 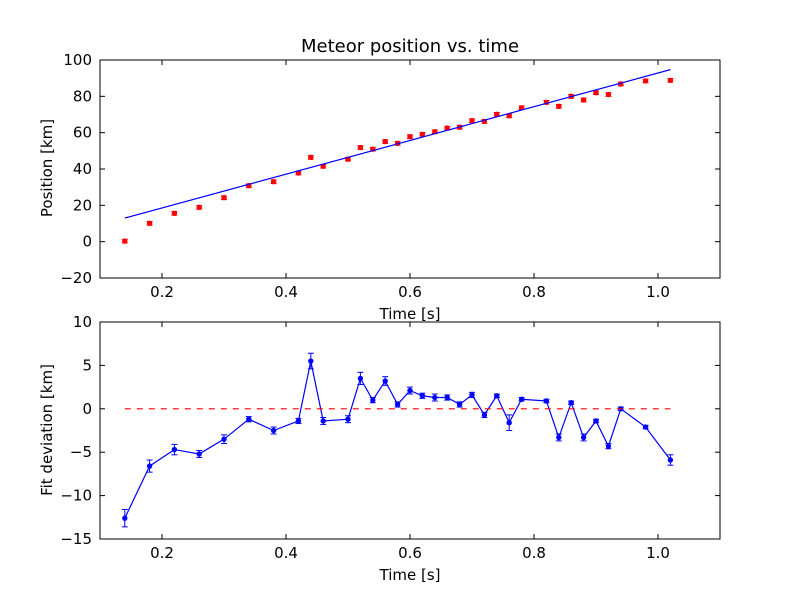 I want to click on position-y-tick-label: 20, so click(x=82, y=205).